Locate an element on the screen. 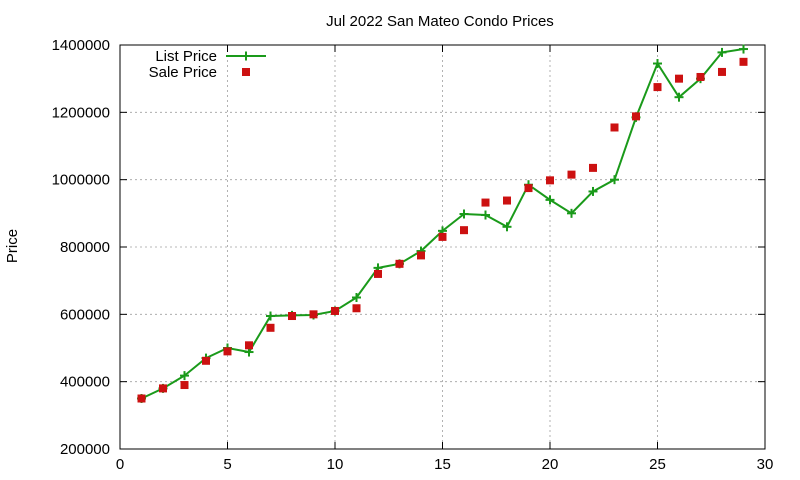 The width and height of the screenshot is (800, 480). x-tick-label: 5 is located at coordinates (227, 464).